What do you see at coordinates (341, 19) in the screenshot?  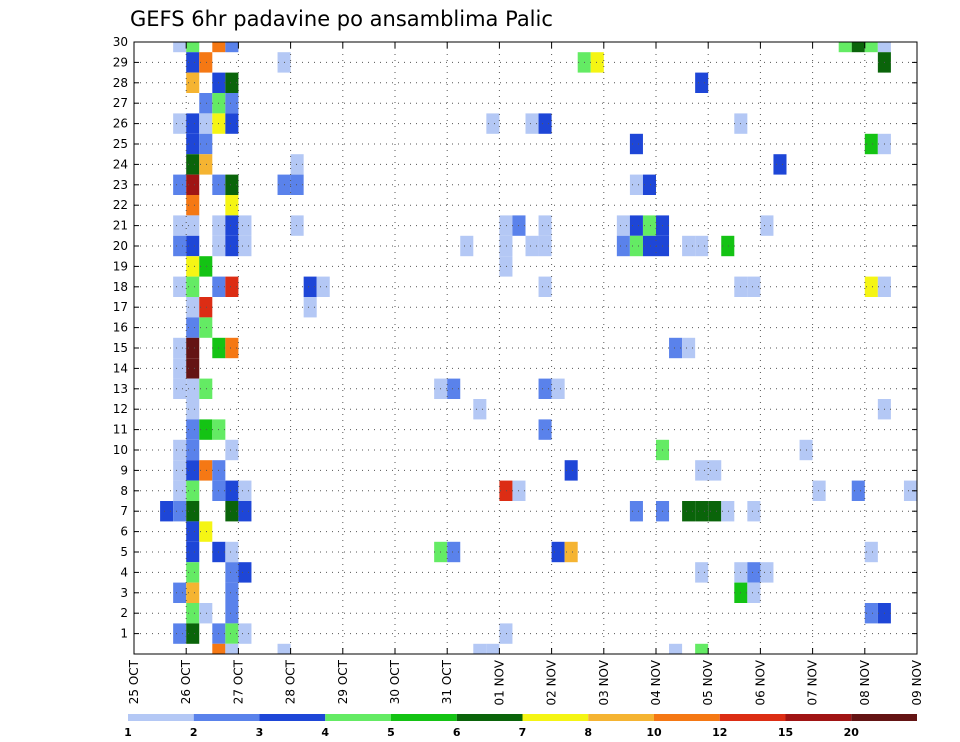 I see `chart-title: GEFS 6hr padavine po ansamblima Palic` at bounding box center [341, 19].